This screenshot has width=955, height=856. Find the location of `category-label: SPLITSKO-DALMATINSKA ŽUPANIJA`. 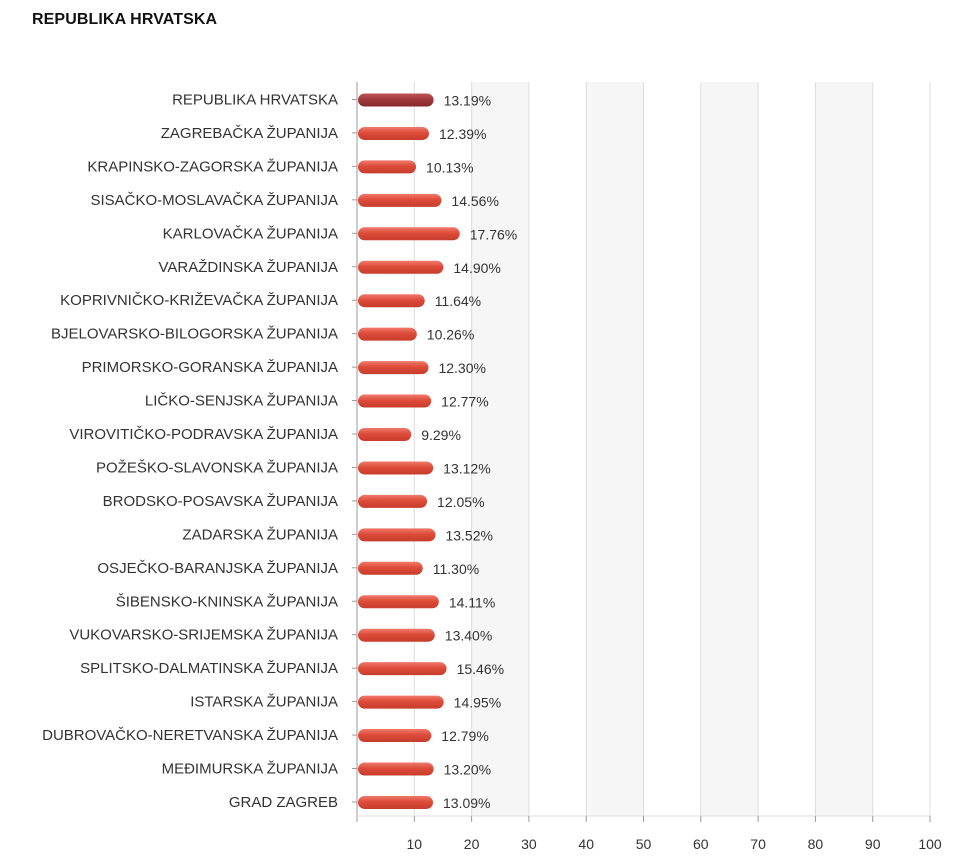

category-label: SPLITSKO-DALMATINSKA ŽUPANIJA is located at coordinates (209, 668).